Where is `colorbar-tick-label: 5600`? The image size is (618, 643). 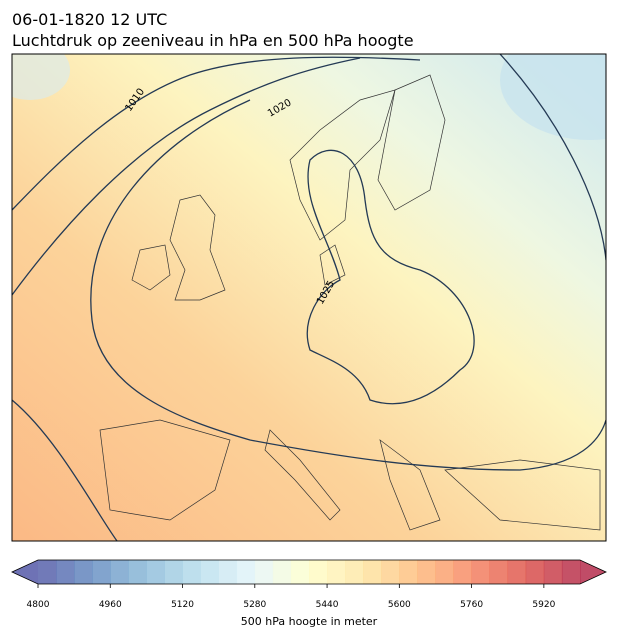 colorbar-tick-label: 5600 is located at coordinates (399, 605).